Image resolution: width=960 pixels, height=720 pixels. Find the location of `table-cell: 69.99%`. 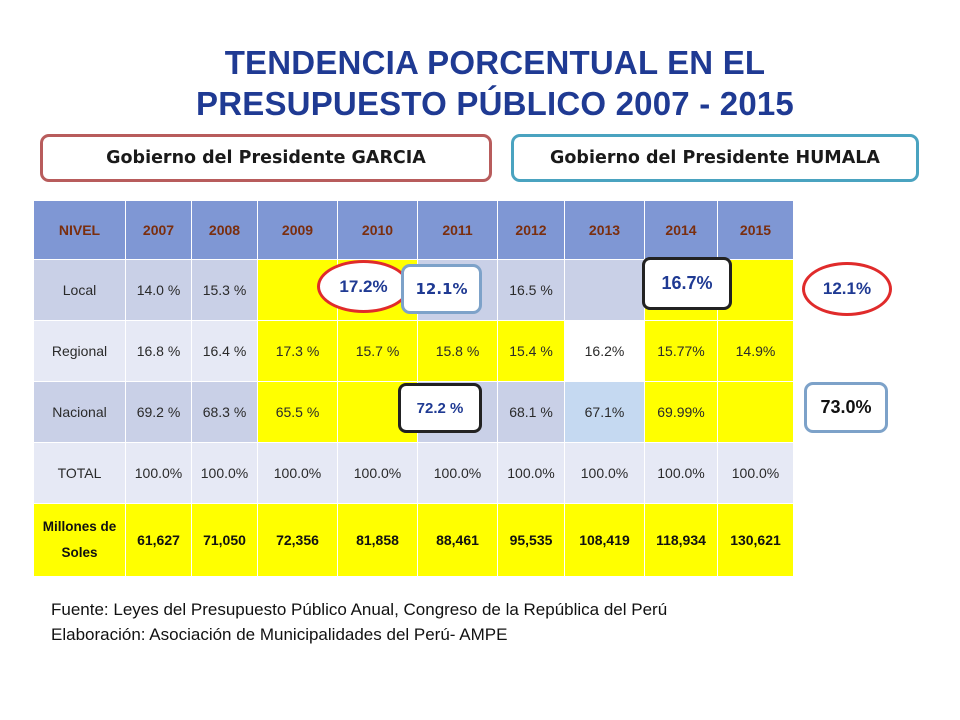

table-cell: 69.99% is located at coordinates (681, 412).